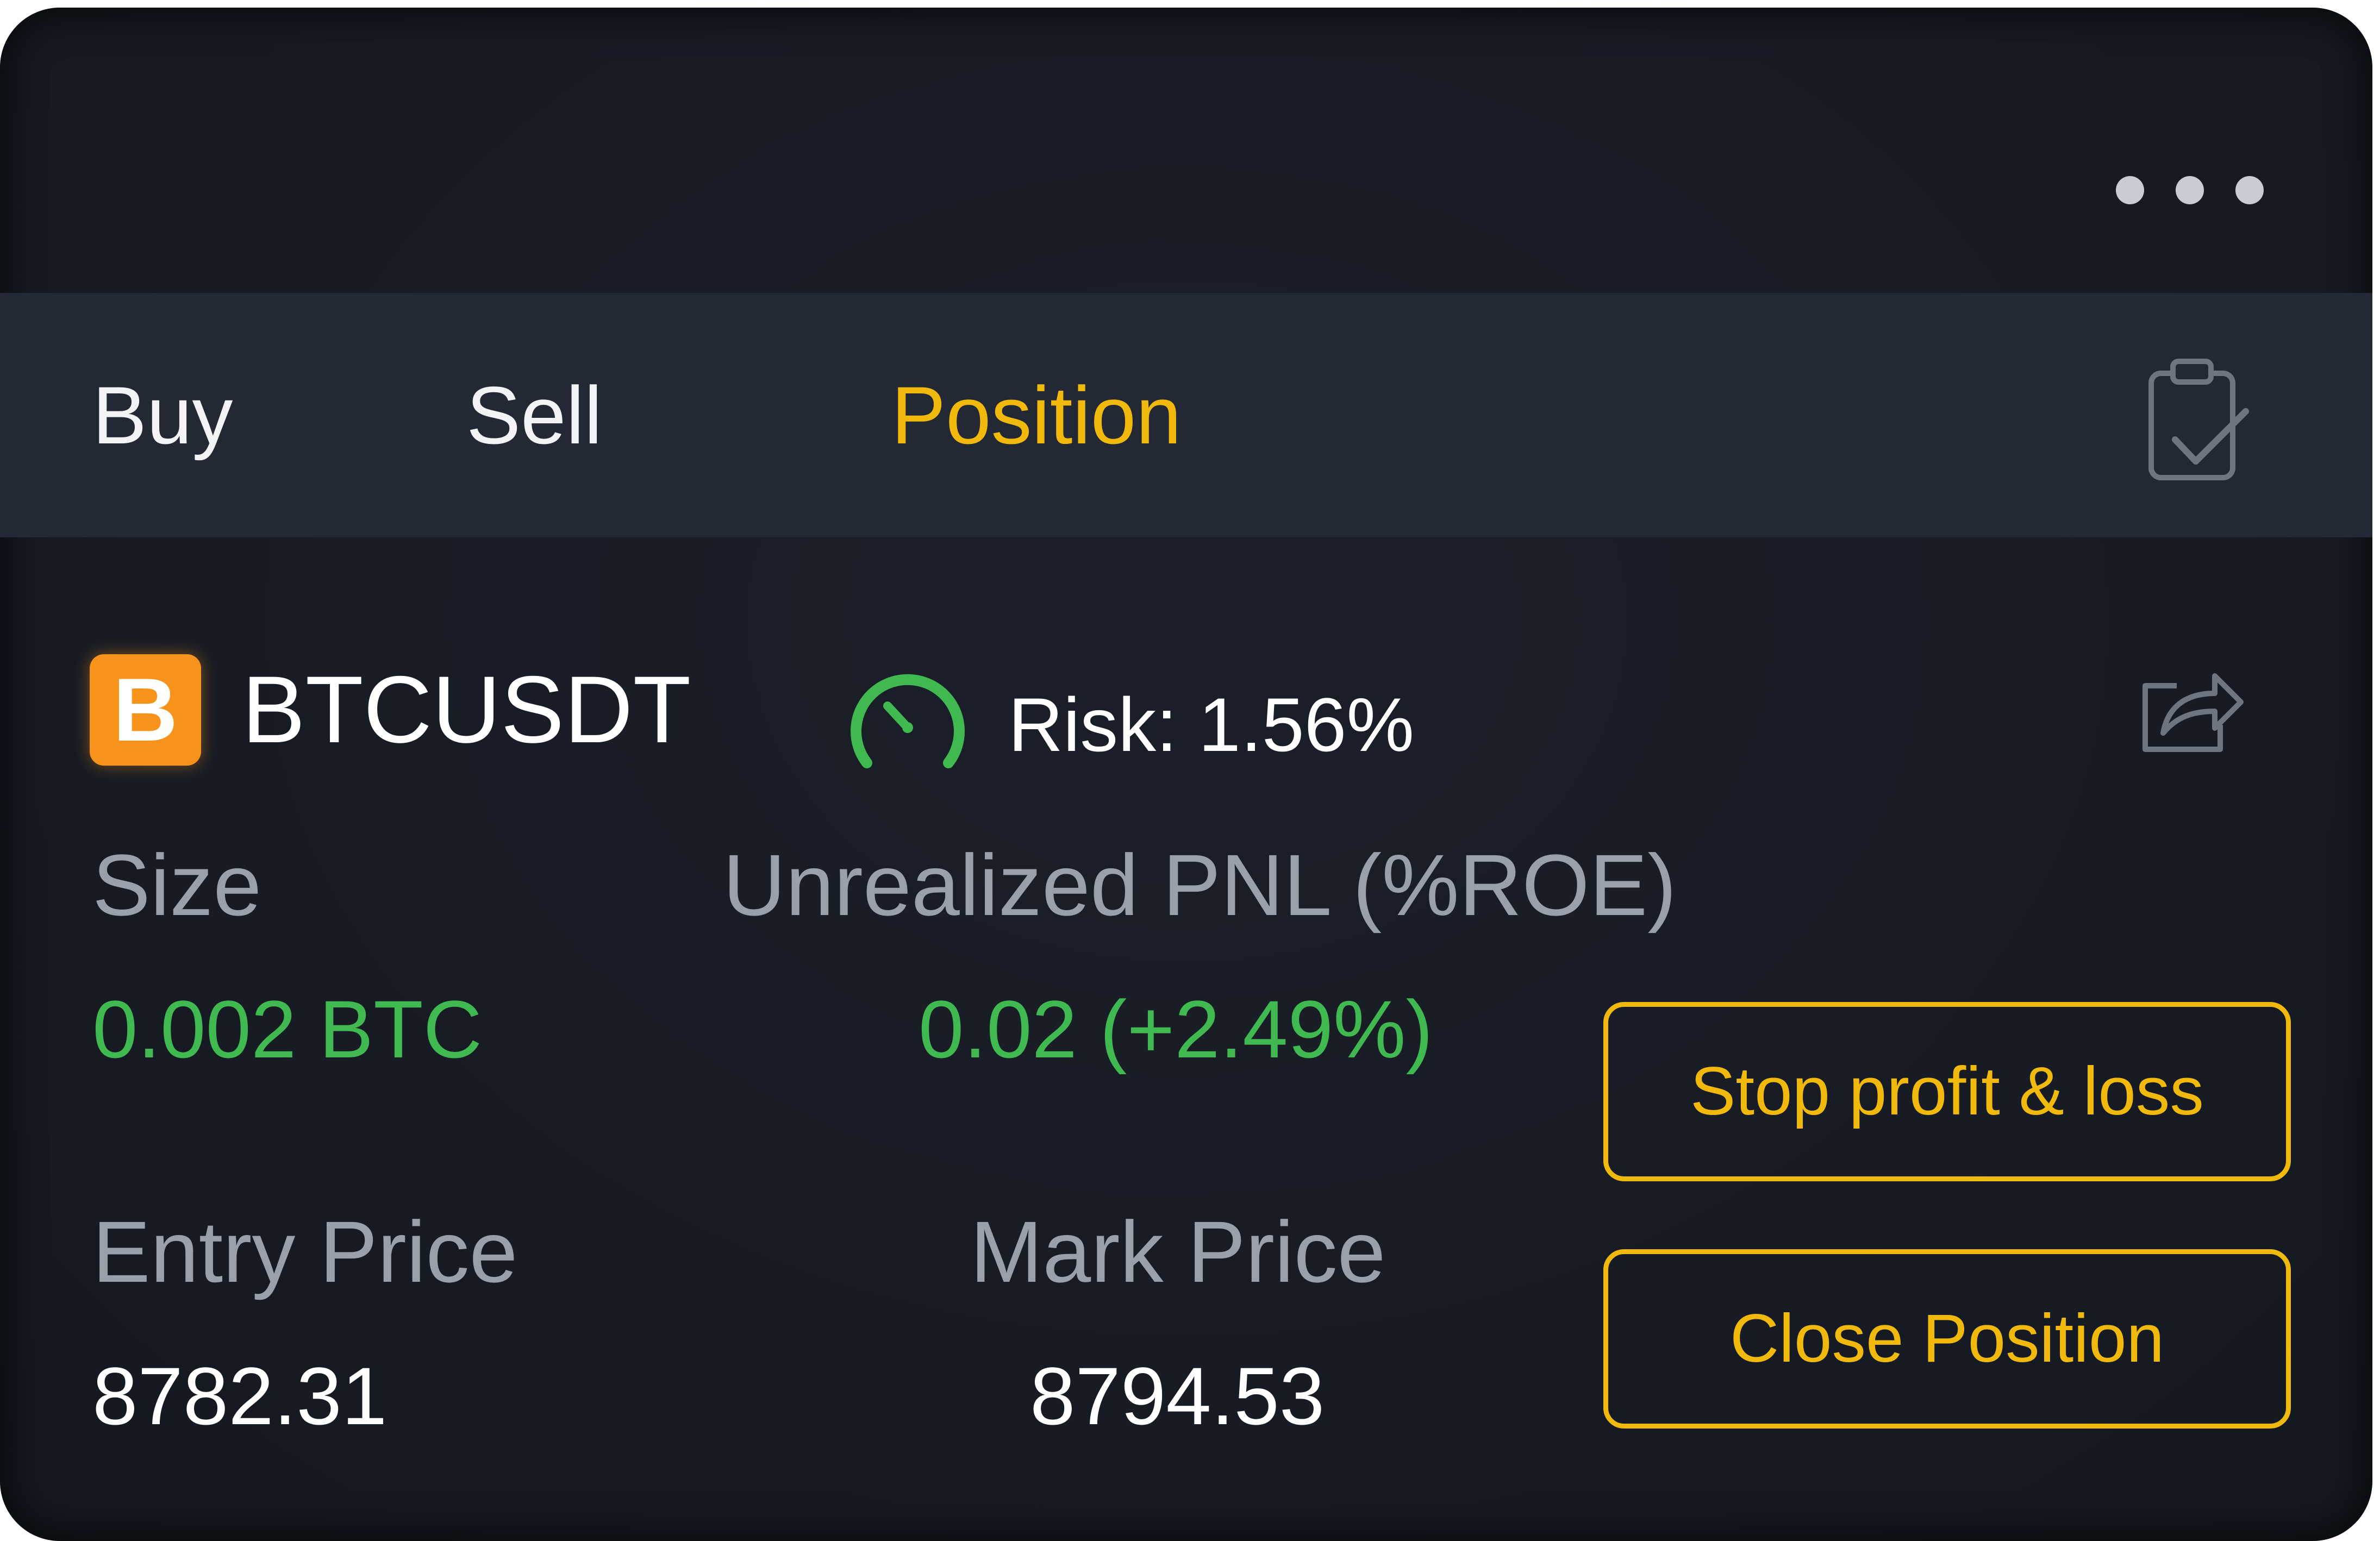  I want to click on gauge-icon, so click(908, 721).